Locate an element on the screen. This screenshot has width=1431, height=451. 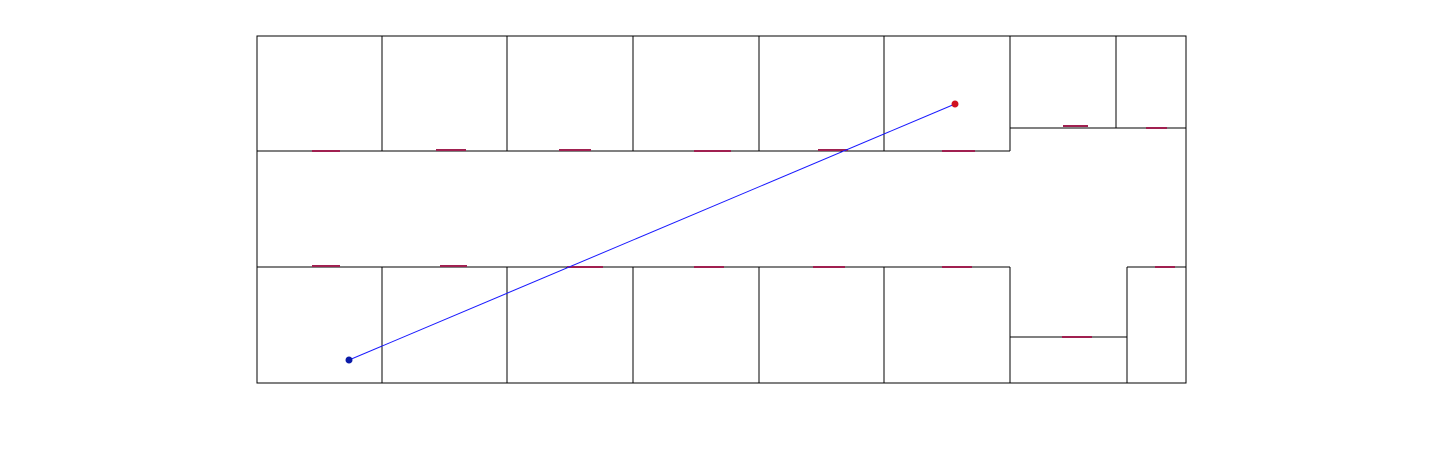
start-point is located at coordinates (349, 360).